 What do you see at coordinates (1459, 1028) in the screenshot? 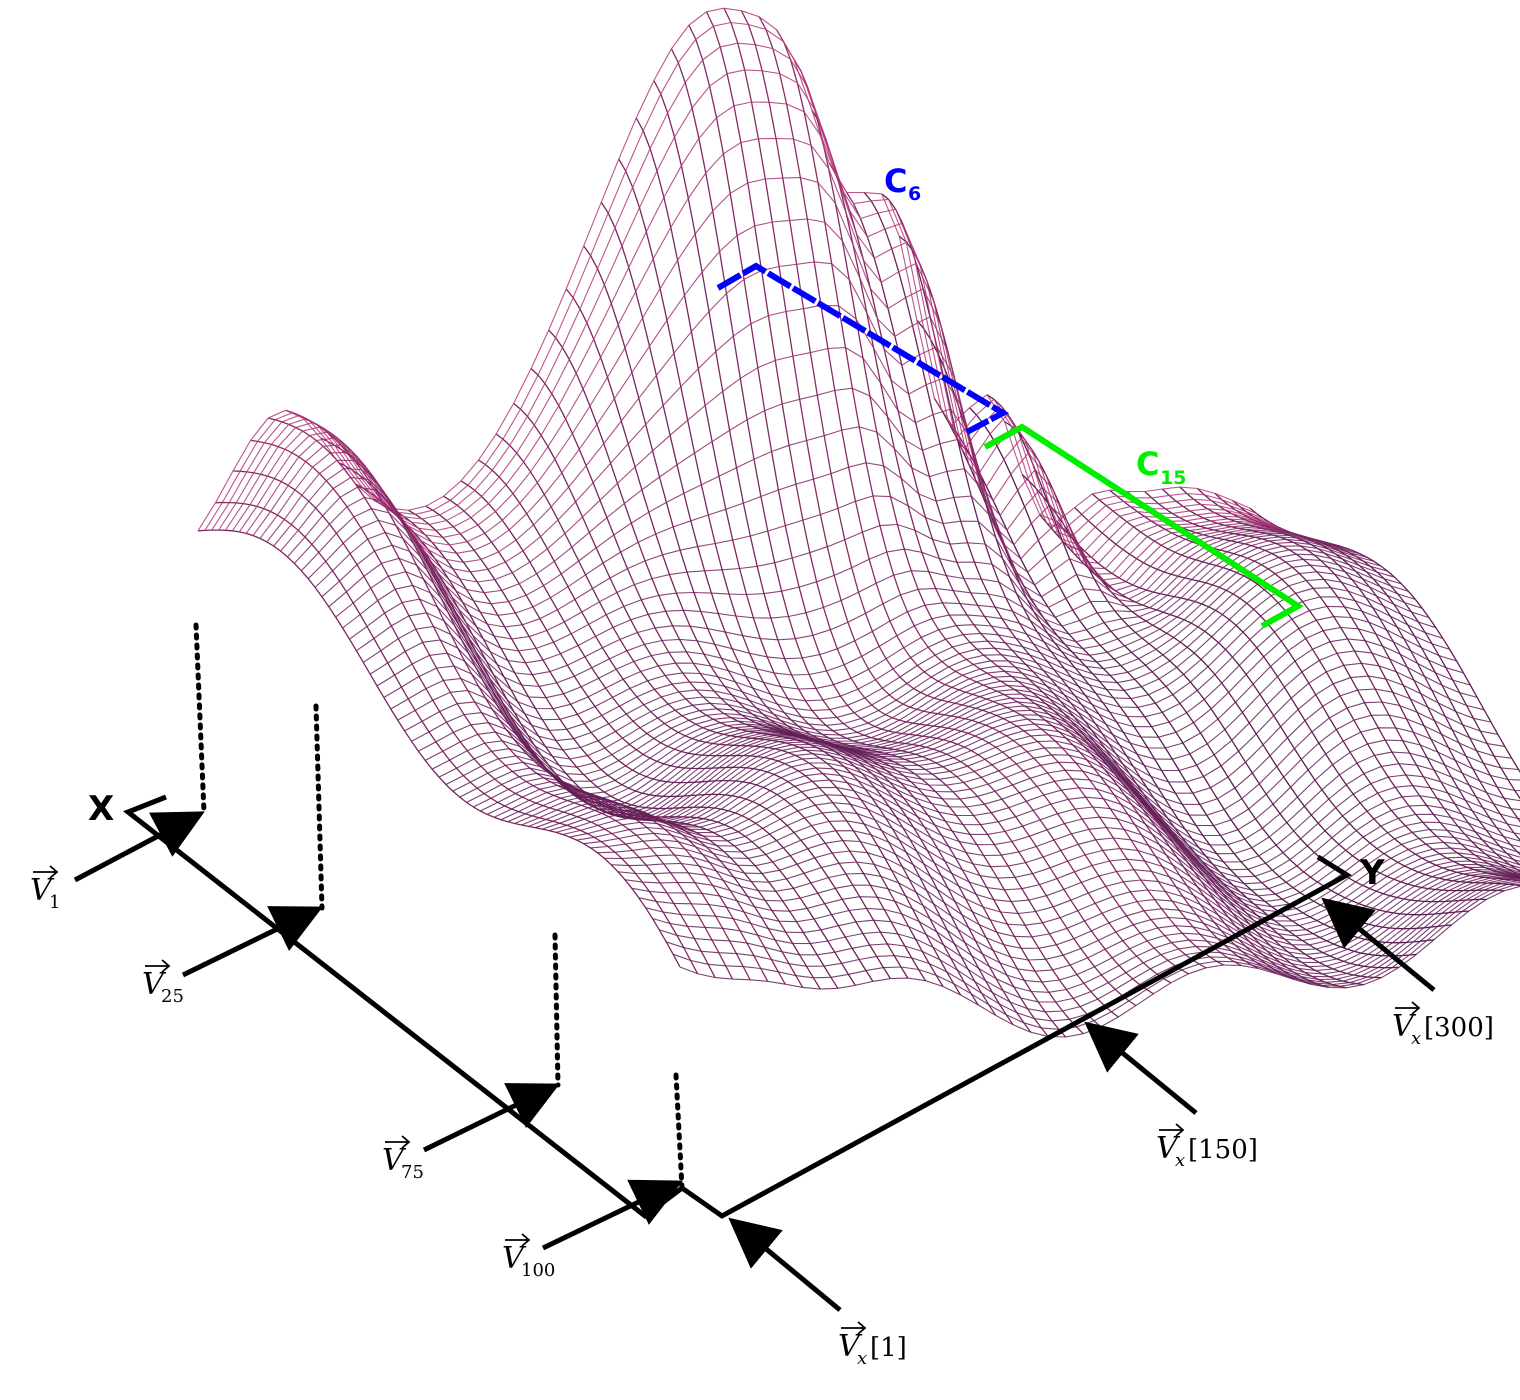
I see `label-vx300-index: [300]` at bounding box center [1459, 1028].